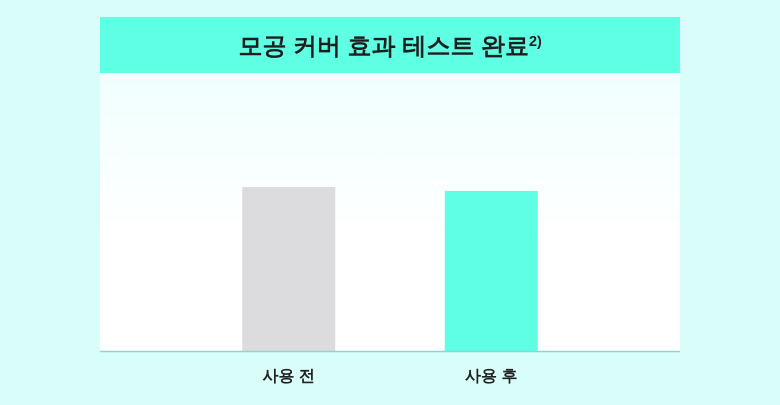  Describe the element at coordinates (491, 376) in the screenshot. I see `x-tick-label: 사용 후` at that location.